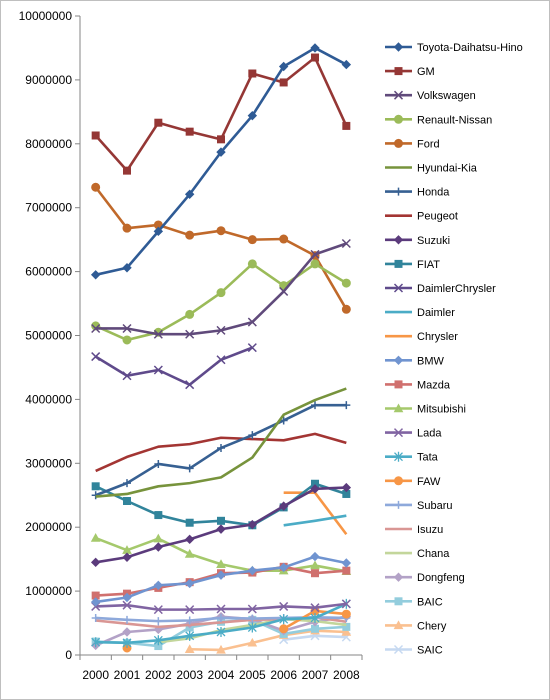 This screenshot has width=550, height=700. Describe the element at coordinates (398, 481) in the screenshot. I see `legend-marker-faw` at that location.